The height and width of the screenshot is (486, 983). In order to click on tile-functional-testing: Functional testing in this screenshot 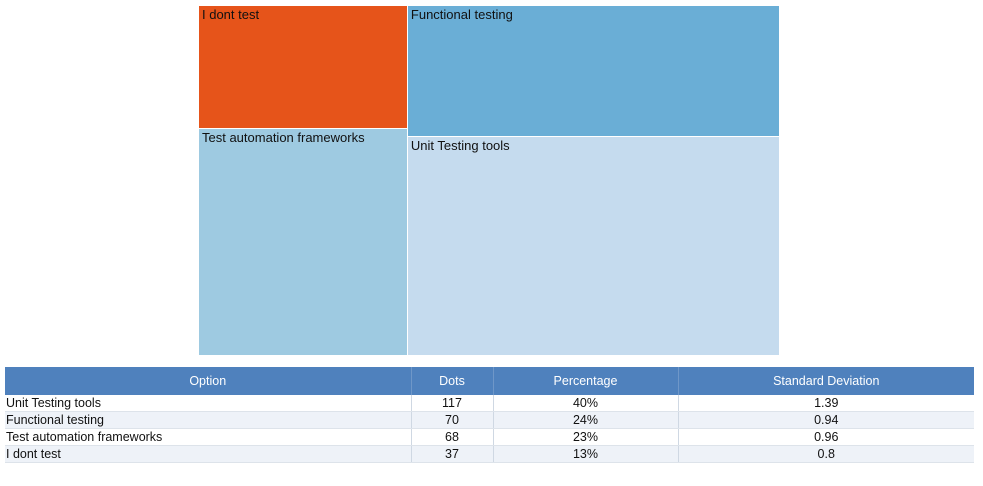, I will do `click(593, 72)`.